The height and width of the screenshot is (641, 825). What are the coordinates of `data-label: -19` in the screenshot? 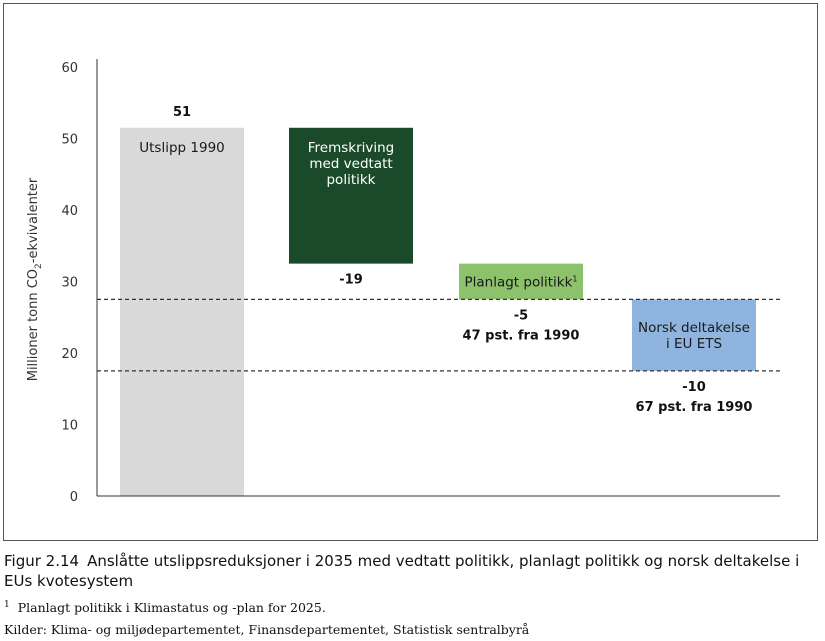 It's located at (351, 280).